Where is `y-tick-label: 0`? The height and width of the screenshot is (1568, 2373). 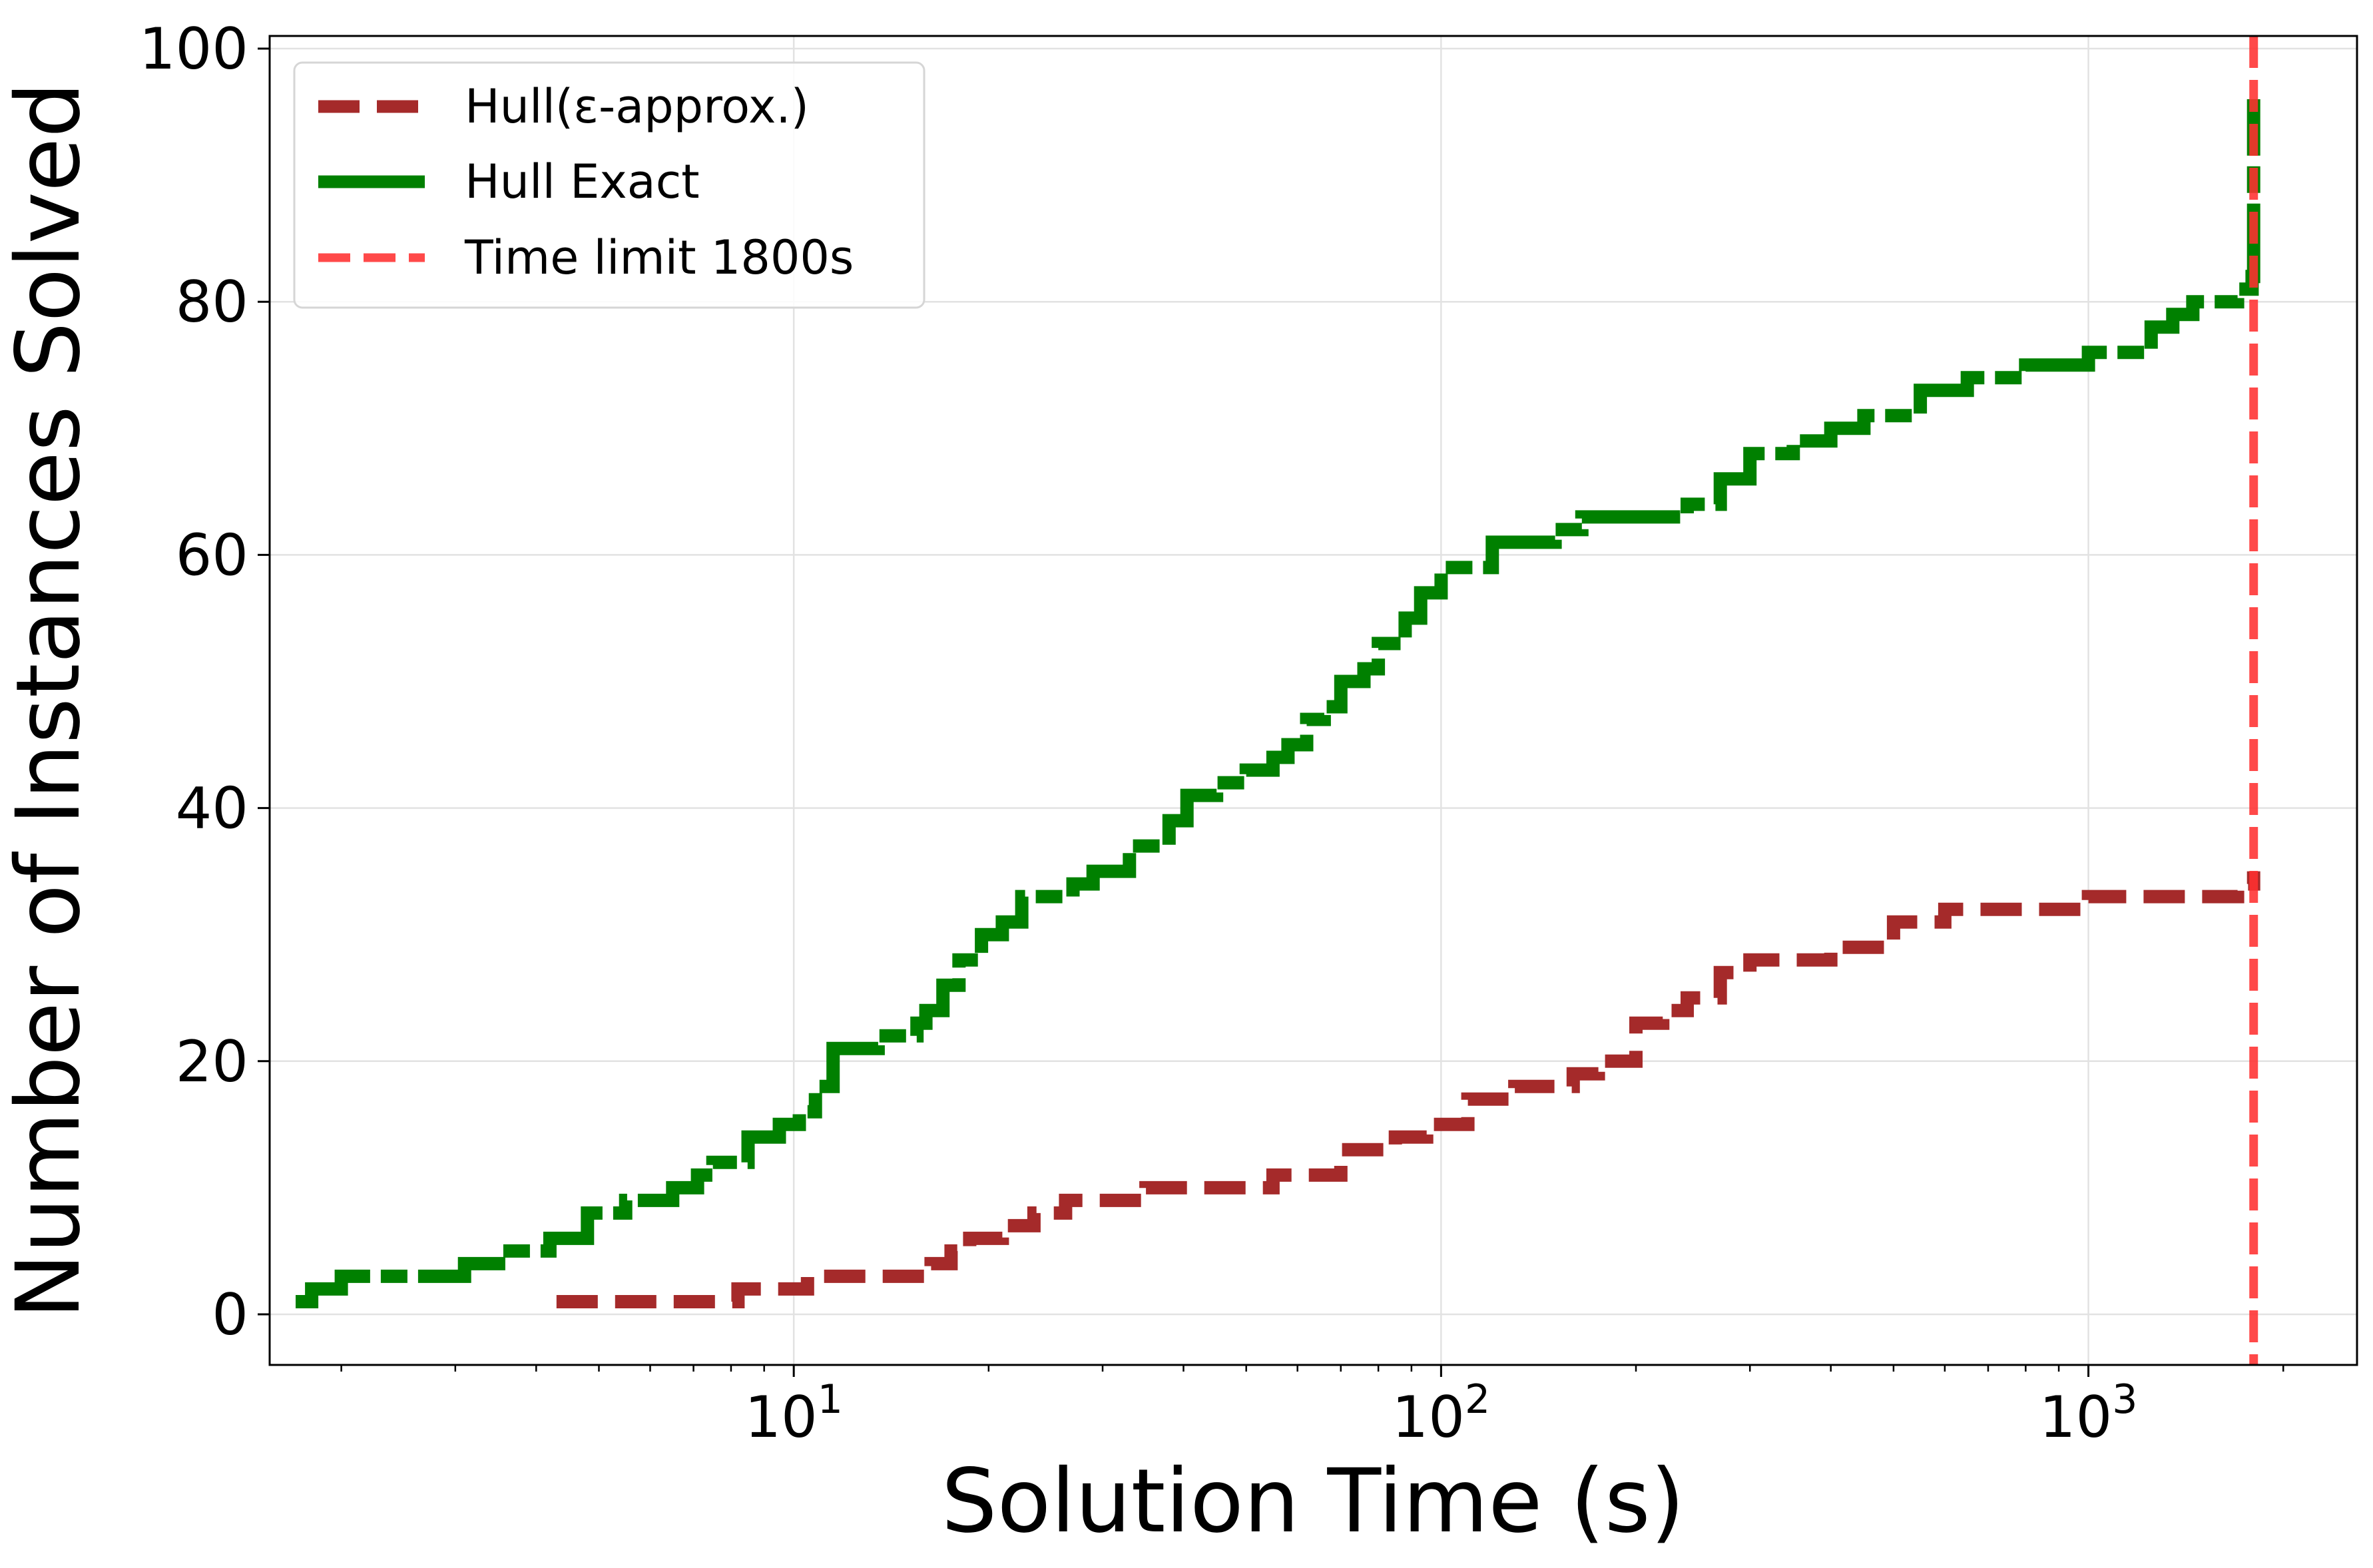 y-tick-label: 0 is located at coordinates (230, 1315).